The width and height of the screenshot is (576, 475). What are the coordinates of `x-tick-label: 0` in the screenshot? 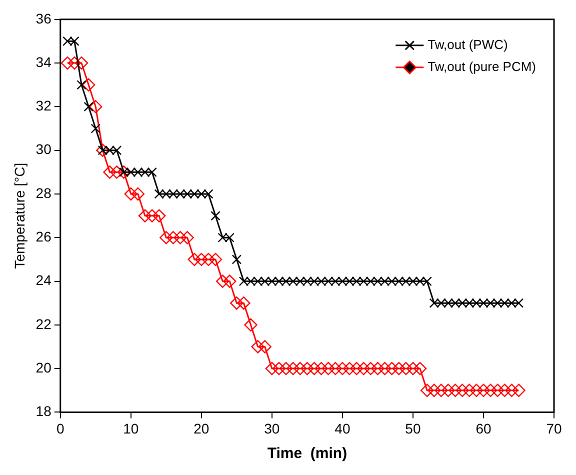 It's located at (60, 428).